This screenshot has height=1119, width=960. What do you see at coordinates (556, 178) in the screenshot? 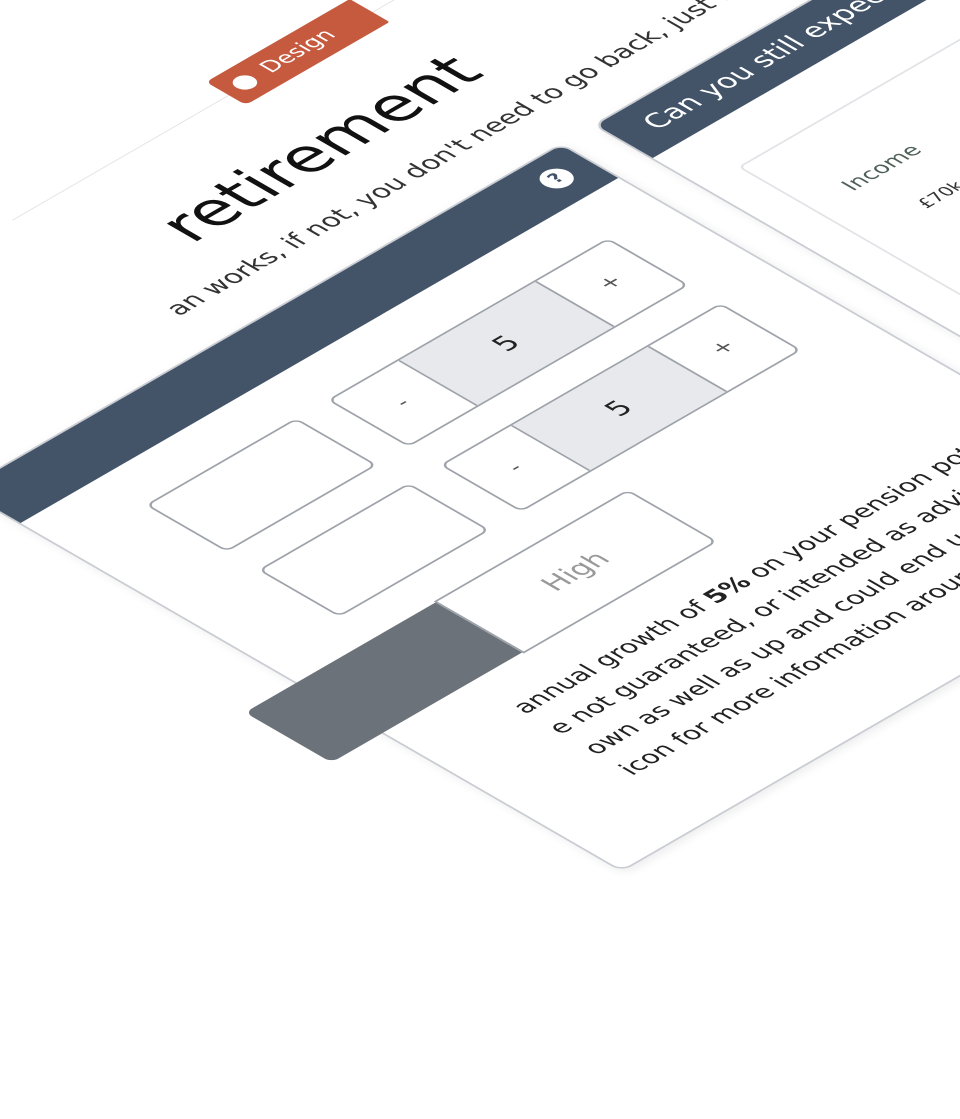
I see `help-icon: ?` at bounding box center [556, 178].